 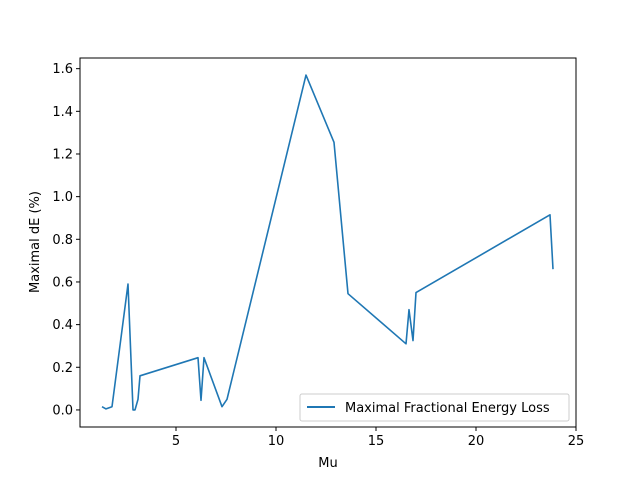 What do you see at coordinates (62, 325) in the screenshot?
I see `y-tick-label: 0.4` at bounding box center [62, 325].